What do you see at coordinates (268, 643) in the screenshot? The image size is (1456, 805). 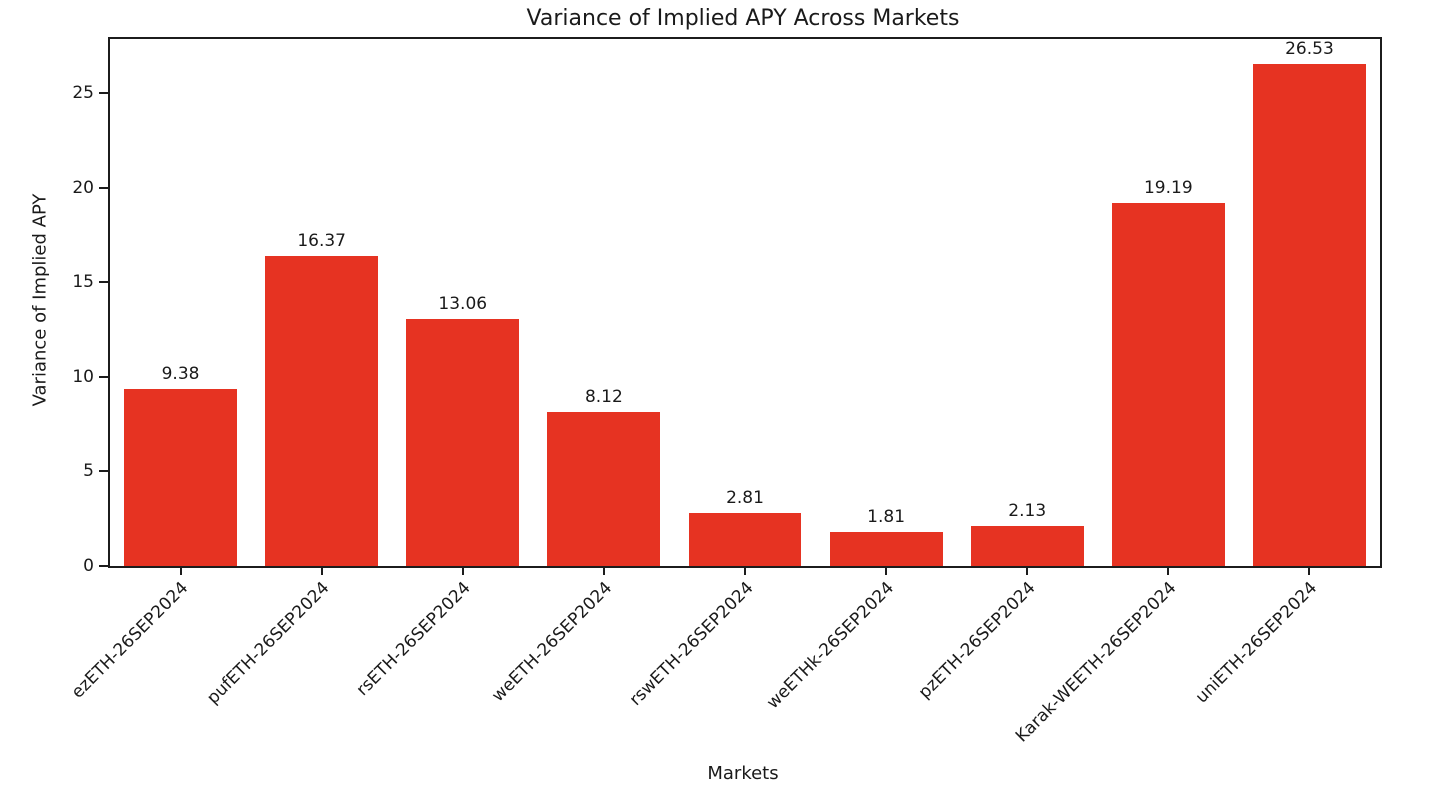 I see `x-tick-label-pufETH-26SEP2024: pufETH-26SEP2024` at bounding box center [268, 643].